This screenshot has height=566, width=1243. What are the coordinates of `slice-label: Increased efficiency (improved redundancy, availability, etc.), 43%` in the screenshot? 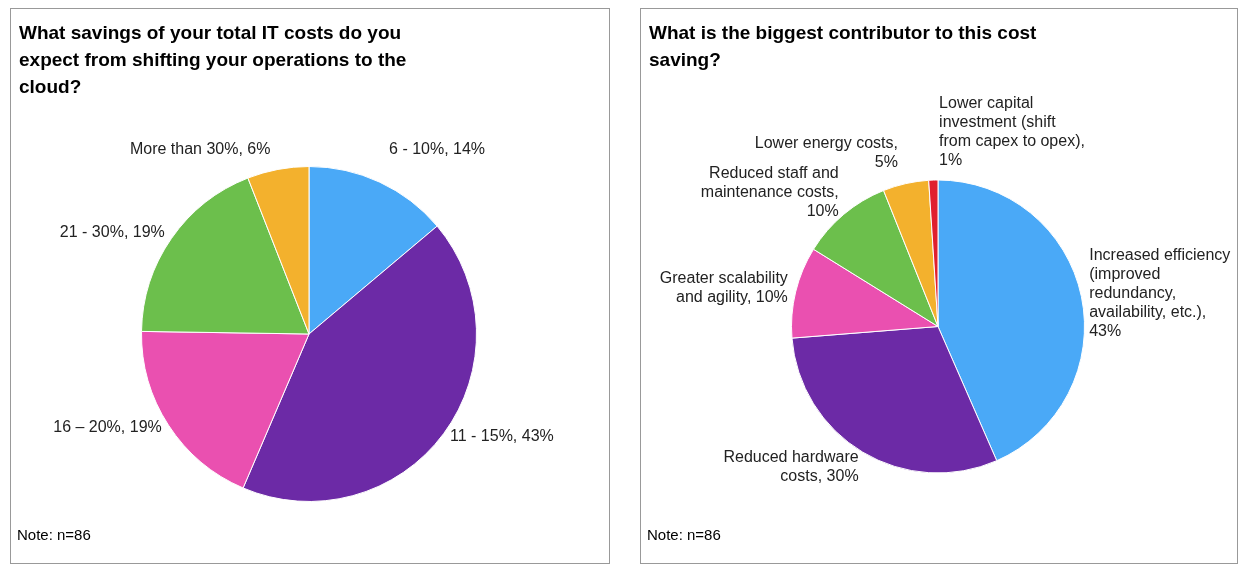 It's located at (1160, 292).